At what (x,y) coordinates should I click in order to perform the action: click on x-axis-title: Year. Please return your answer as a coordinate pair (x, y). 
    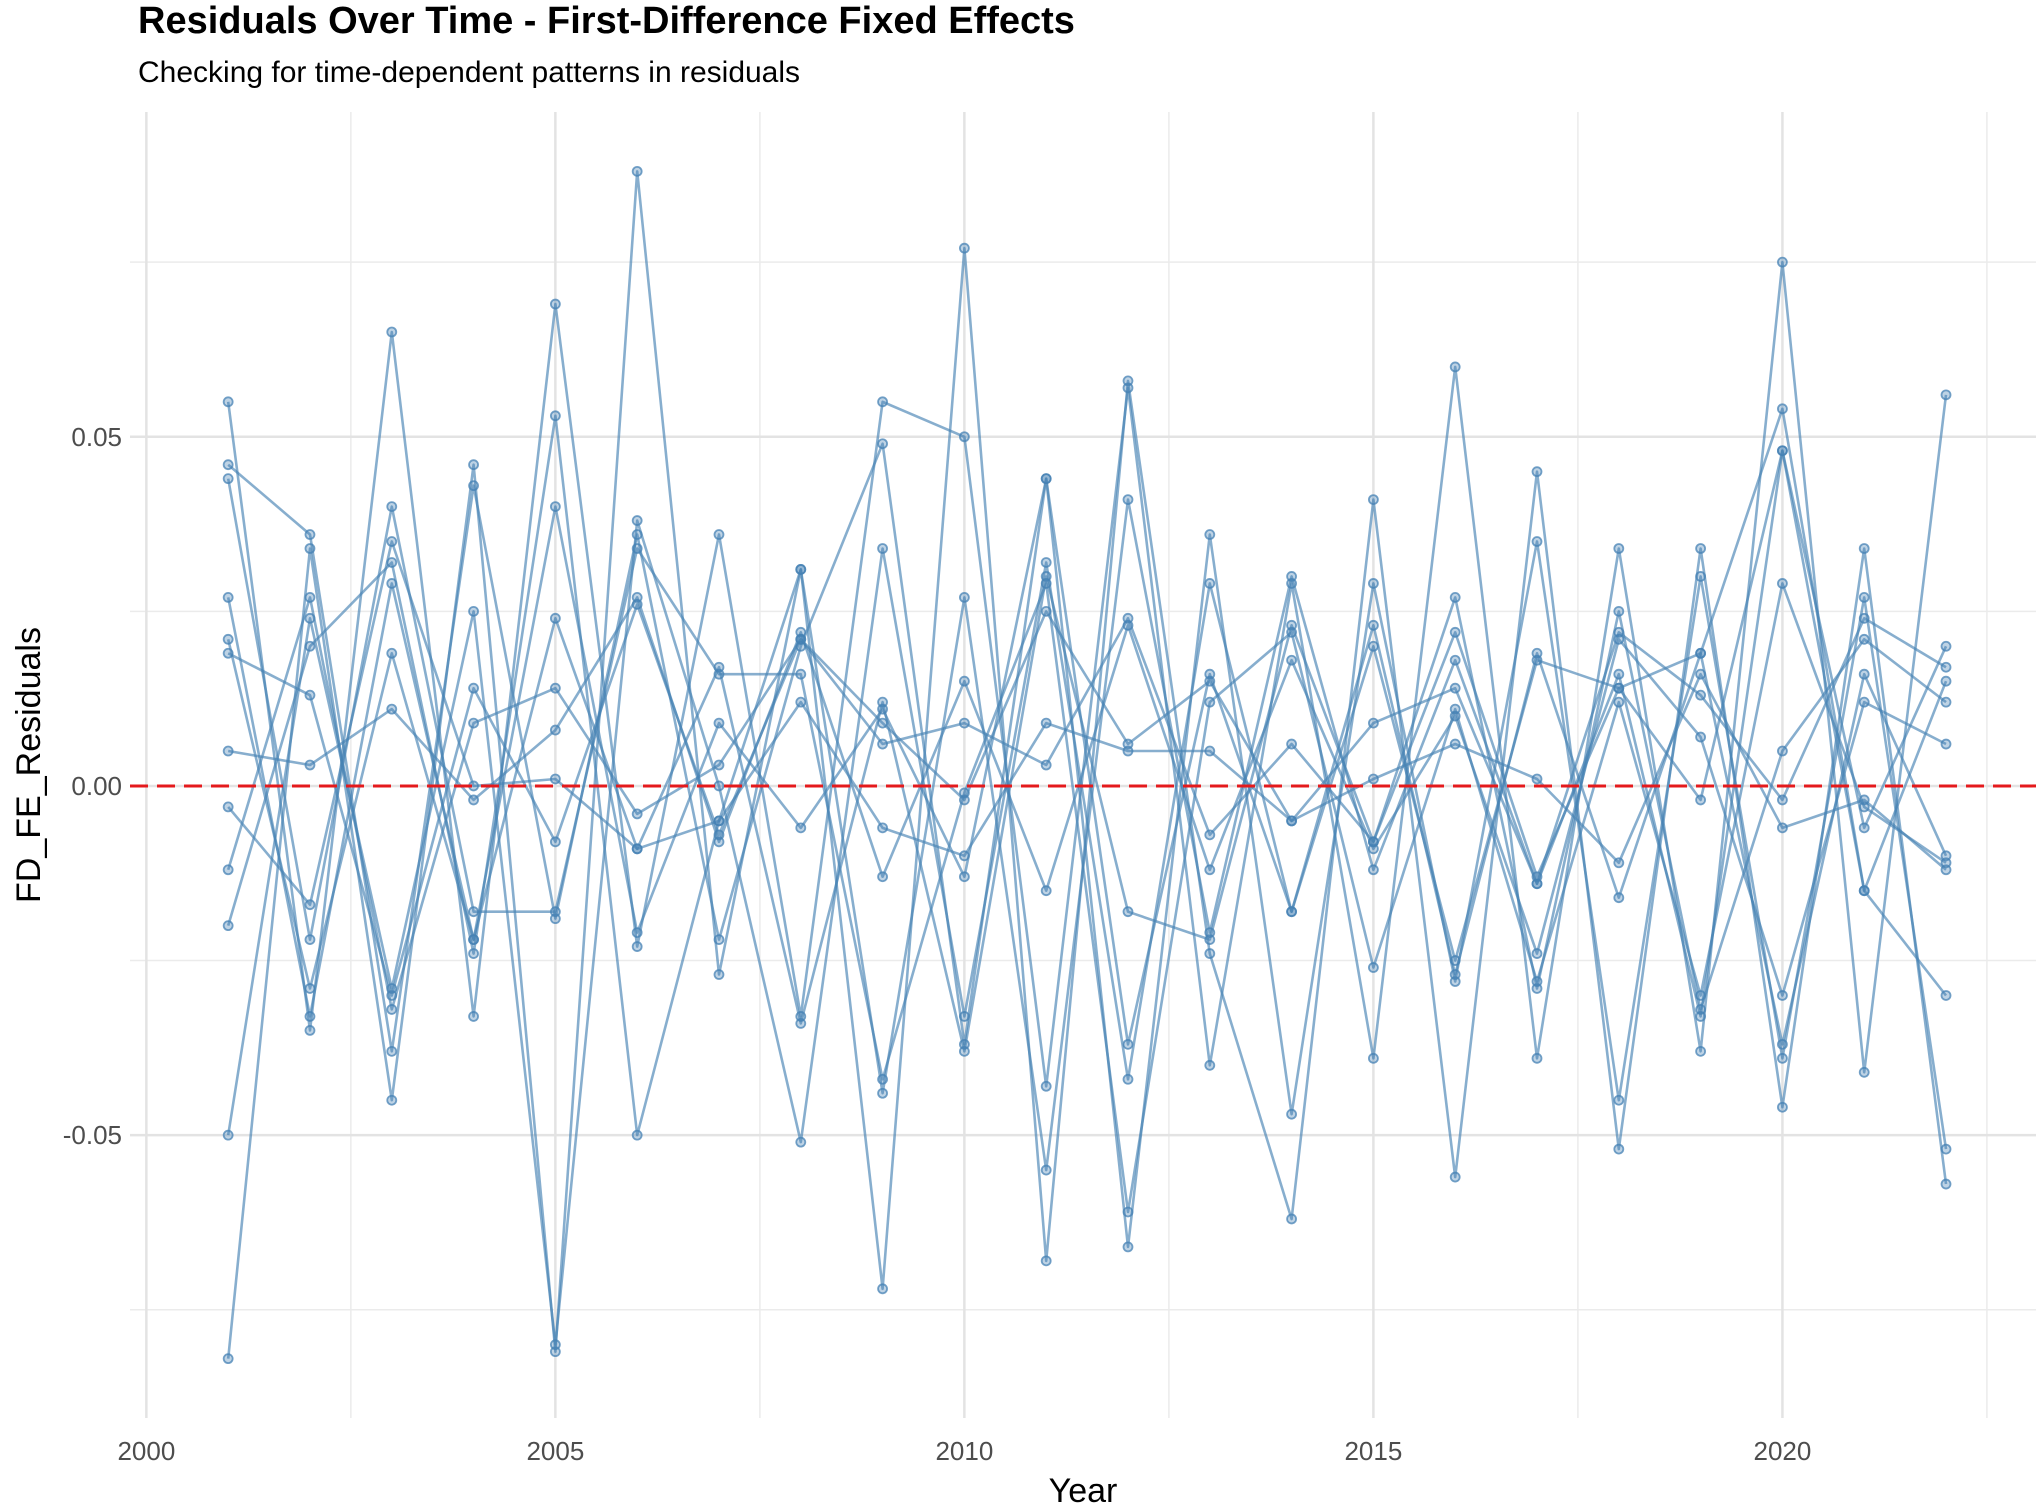
    Looking at the image, I should click on (1083, 1491).